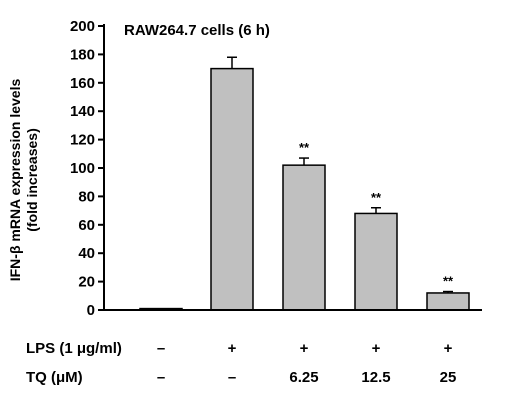  I want to click on y-tick-label: 80, so click(86, 196).